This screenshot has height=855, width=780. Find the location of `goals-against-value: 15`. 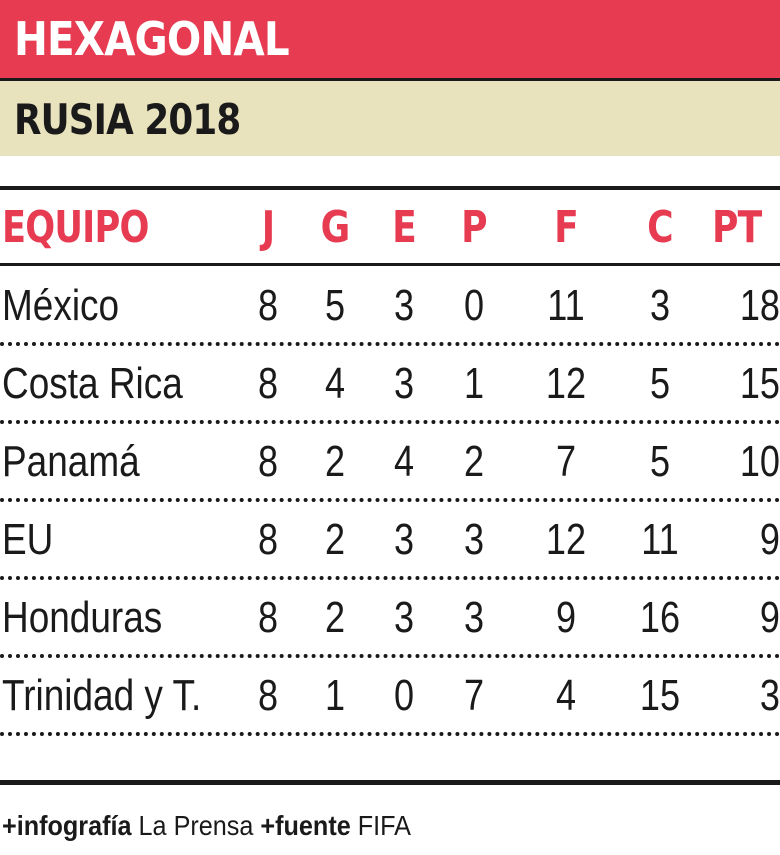

goals-against-value: 15 is located at coordinates (660, 695).